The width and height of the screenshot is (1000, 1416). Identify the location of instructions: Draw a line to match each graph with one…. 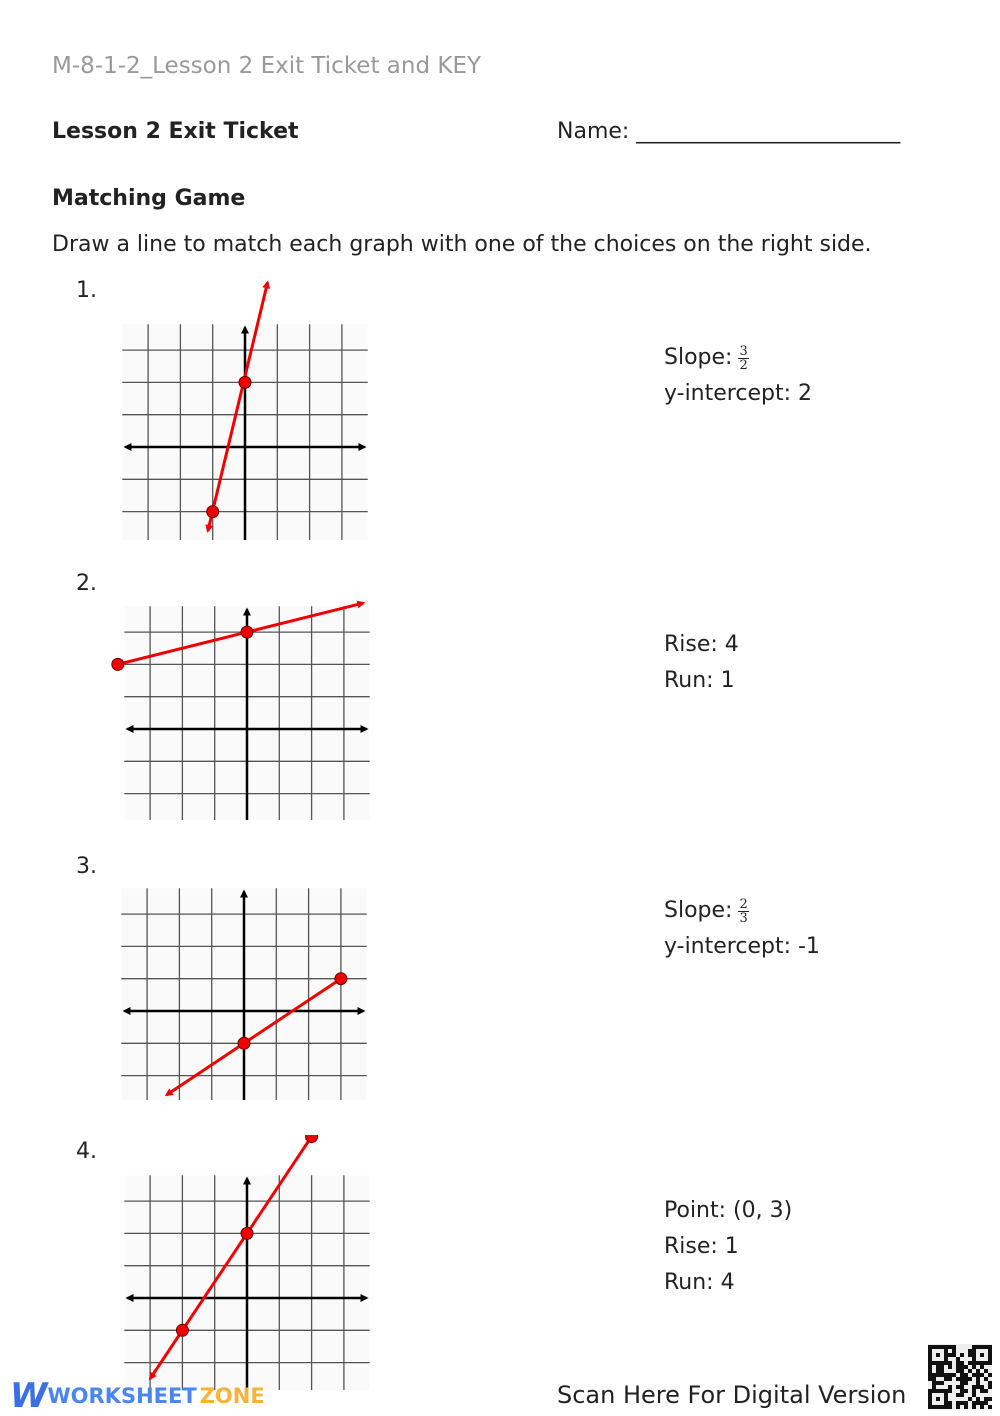
(462, 244).